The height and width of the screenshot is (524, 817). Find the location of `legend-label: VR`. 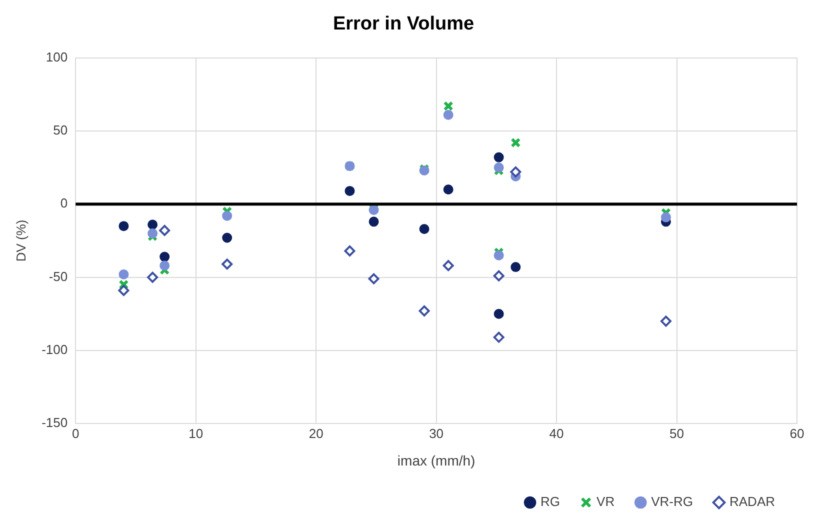

legend-label: VR is located at coordinates (605, 502).